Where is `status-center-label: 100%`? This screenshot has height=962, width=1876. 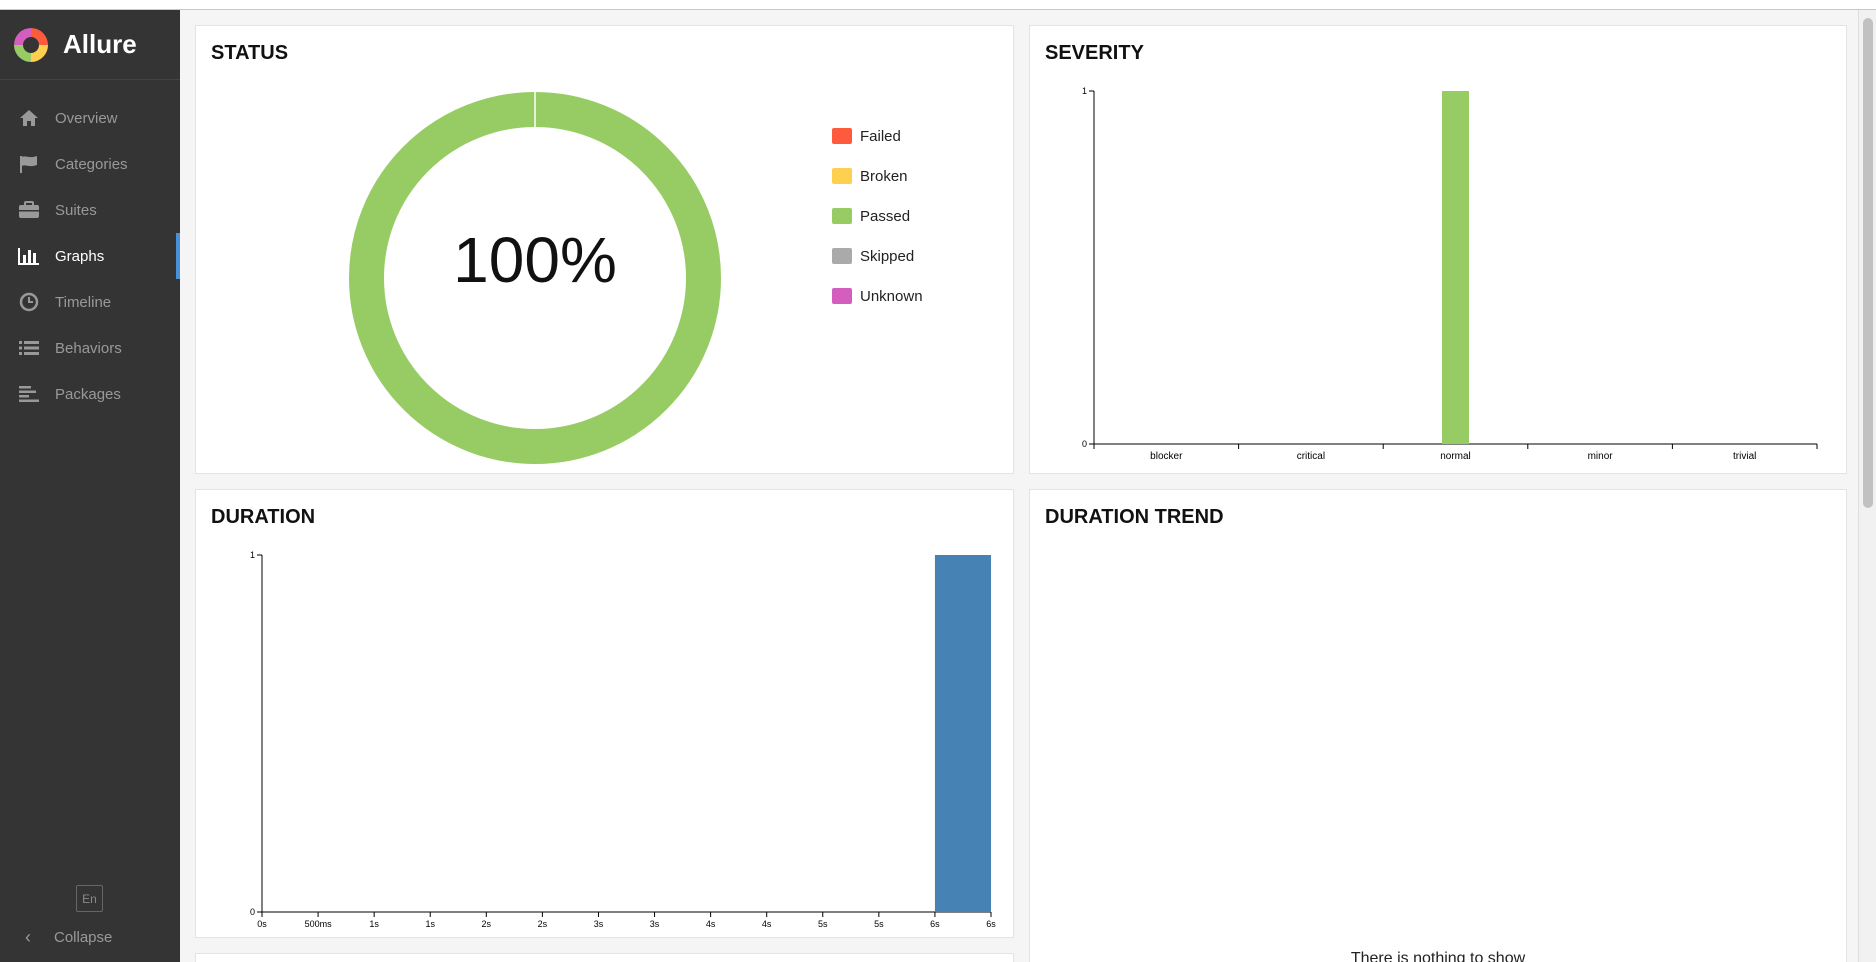
status-center-label: 100% is located at coordinates (535, 260).